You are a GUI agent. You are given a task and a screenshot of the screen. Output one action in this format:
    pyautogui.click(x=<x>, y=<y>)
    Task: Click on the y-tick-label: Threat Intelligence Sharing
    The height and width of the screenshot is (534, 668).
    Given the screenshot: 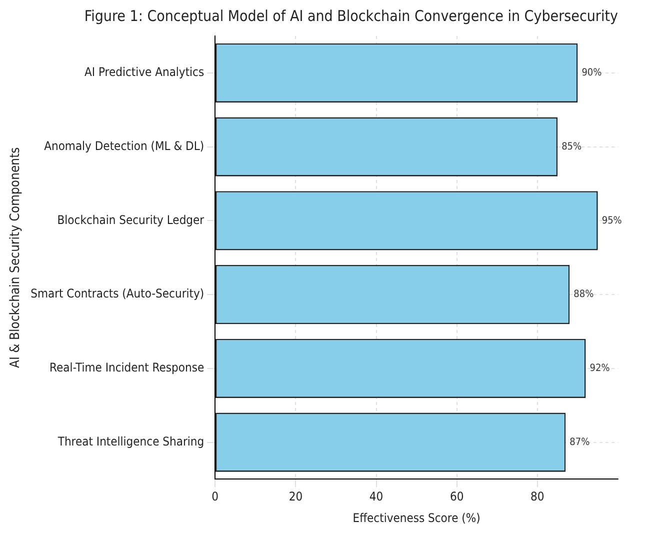 What is the action you would take?
    pyautogui.click(x=130, y=441)
    